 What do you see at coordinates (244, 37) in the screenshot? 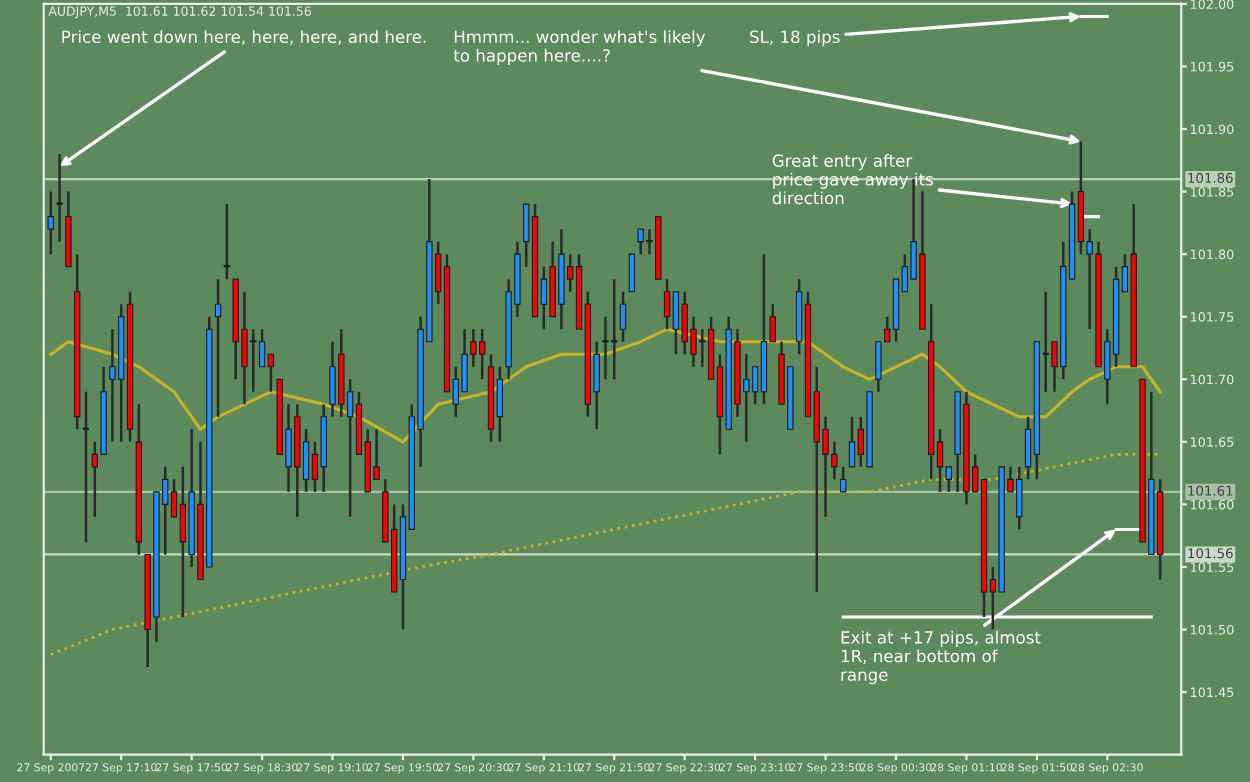
I see `annotation: Price went down here, here, here, and here.` at bounding box center [244, 37].